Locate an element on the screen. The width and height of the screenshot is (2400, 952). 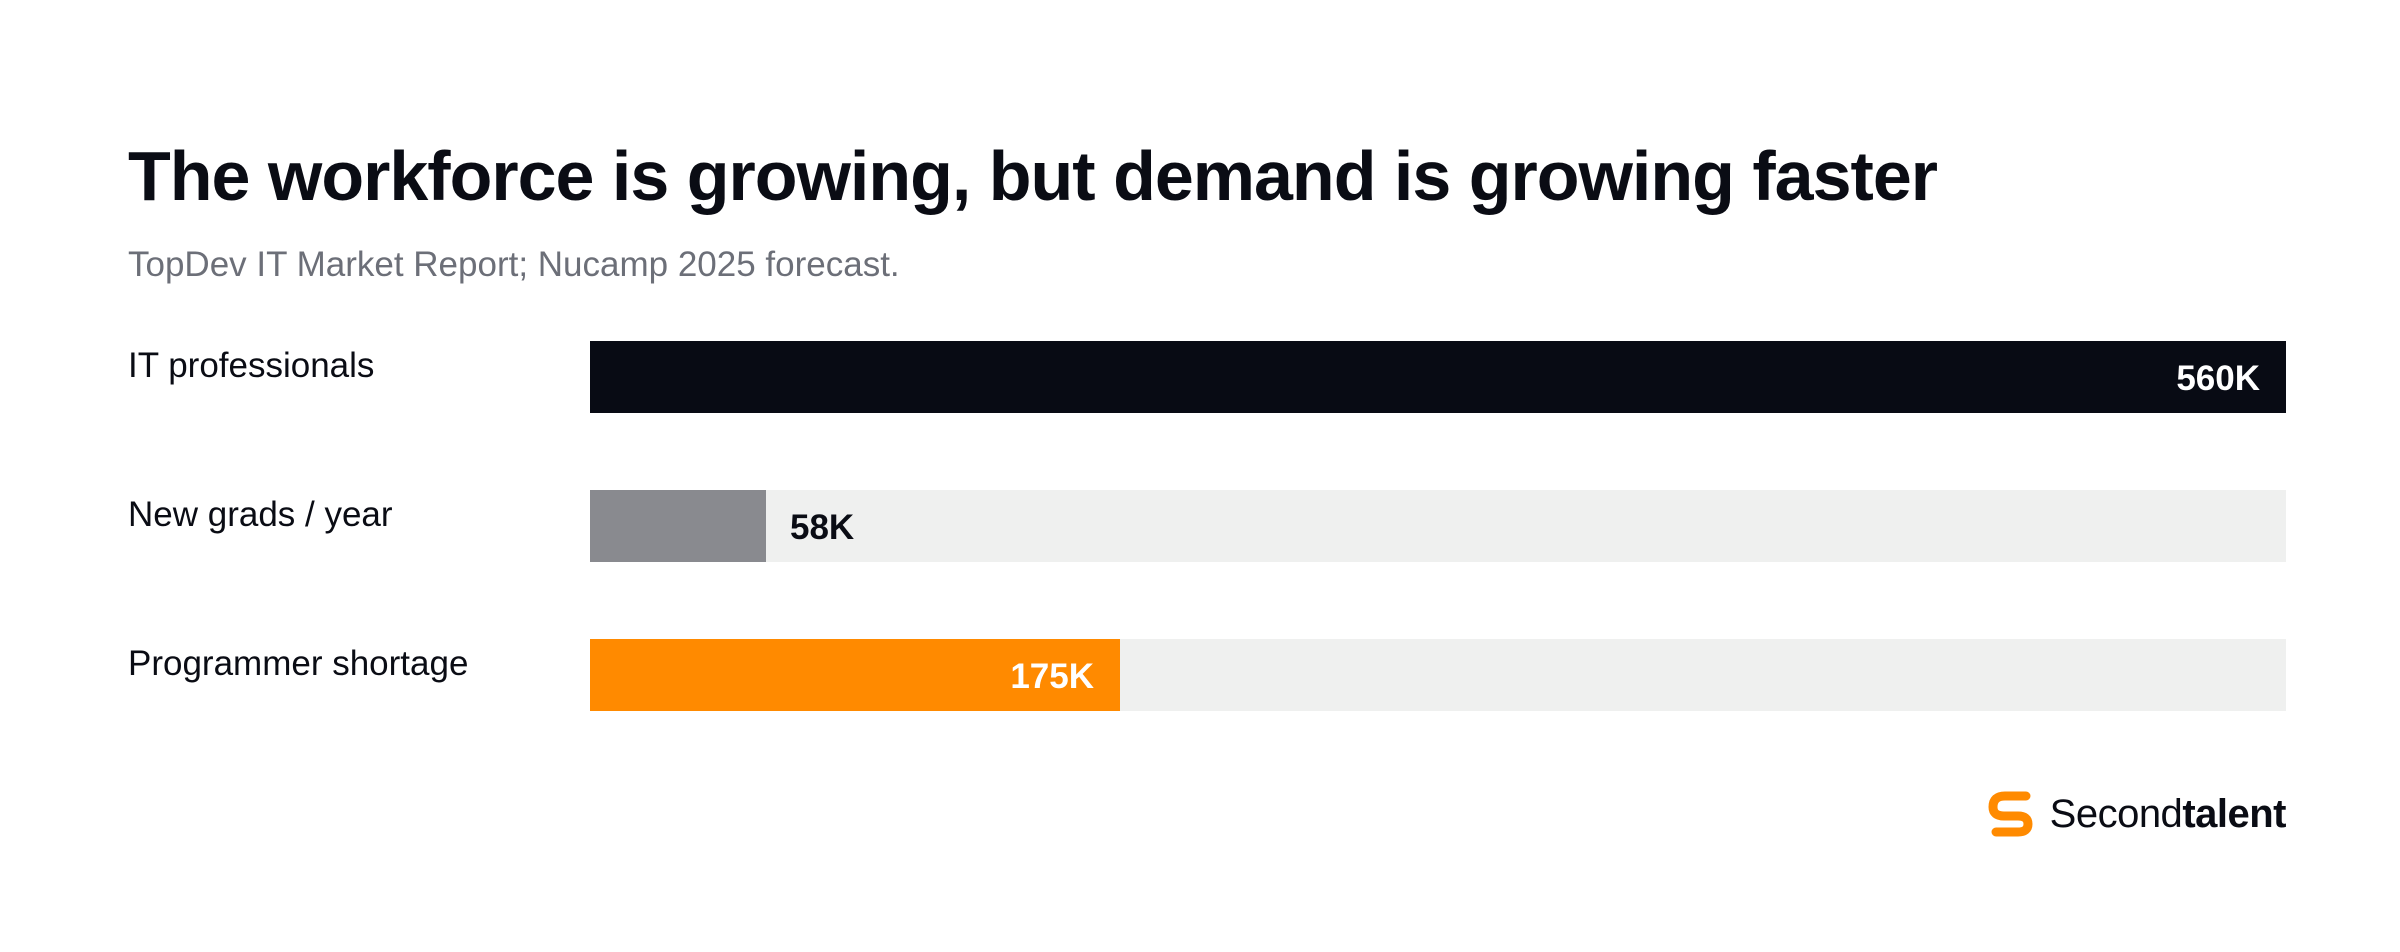
brand-name-regular: Second is located at coordinates (2116, 813).